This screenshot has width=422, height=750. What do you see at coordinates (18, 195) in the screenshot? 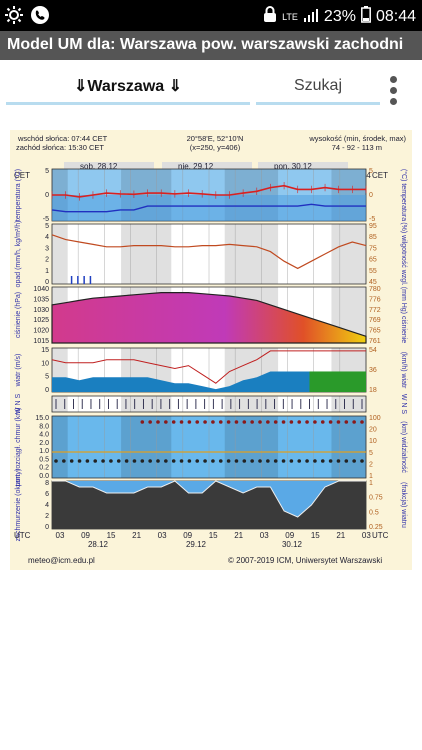
I see `panel-label-left: temperatura (°C)` at bounding box center [18, 195].